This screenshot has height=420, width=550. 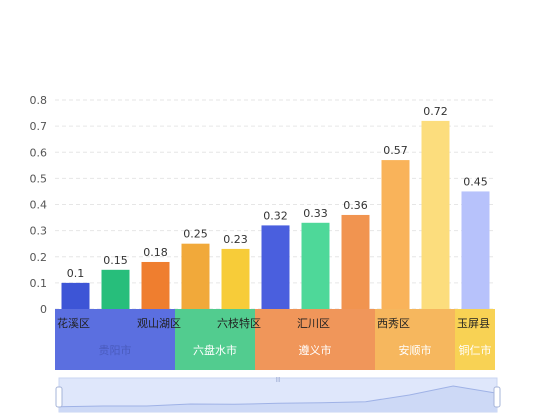 What do you see at coordinates (355, 205) in the screenshot?
I see `bar-value-label: 0.36` at bounding box center [355, 205].